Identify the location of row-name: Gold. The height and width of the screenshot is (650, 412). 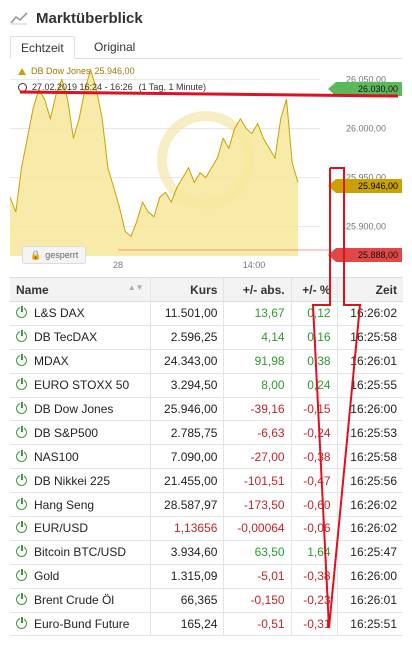
(80, 576).